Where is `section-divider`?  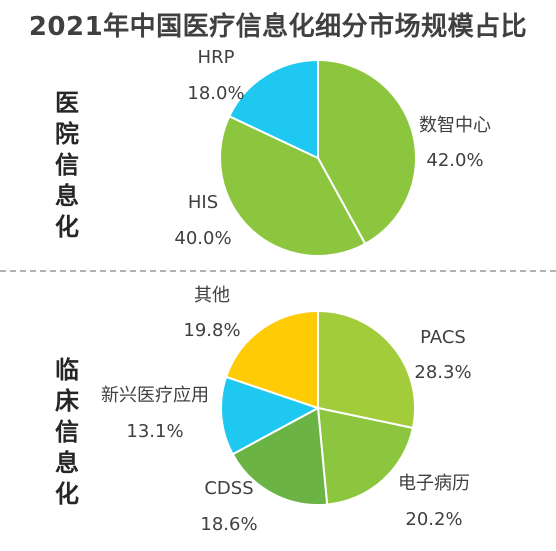 section-divider is located at coordinates (278, 271).